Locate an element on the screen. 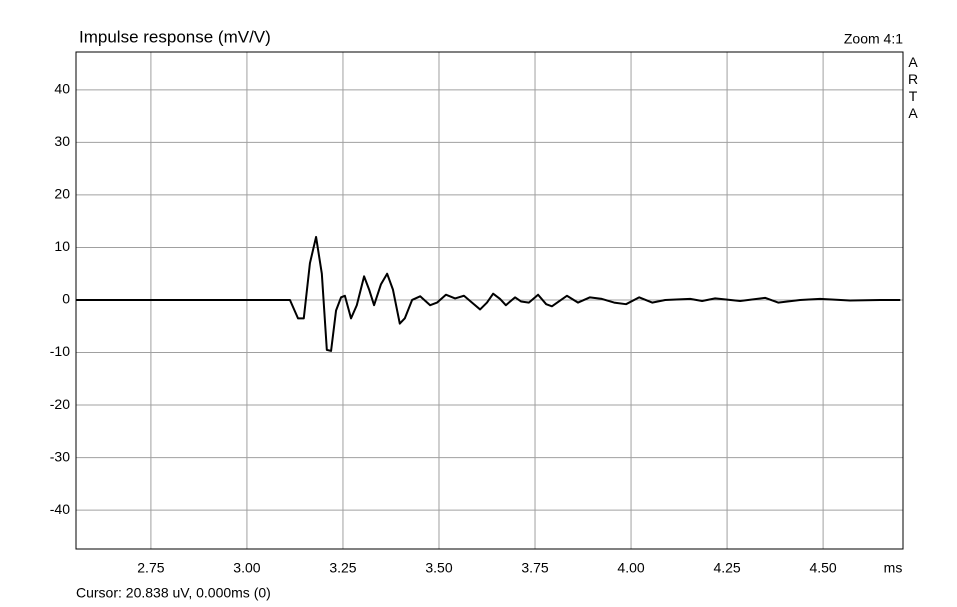 Image resolution: width=957 pixels, height=607 pixels. x-tick-label: 4.25 is located at coordinates (726, 568).